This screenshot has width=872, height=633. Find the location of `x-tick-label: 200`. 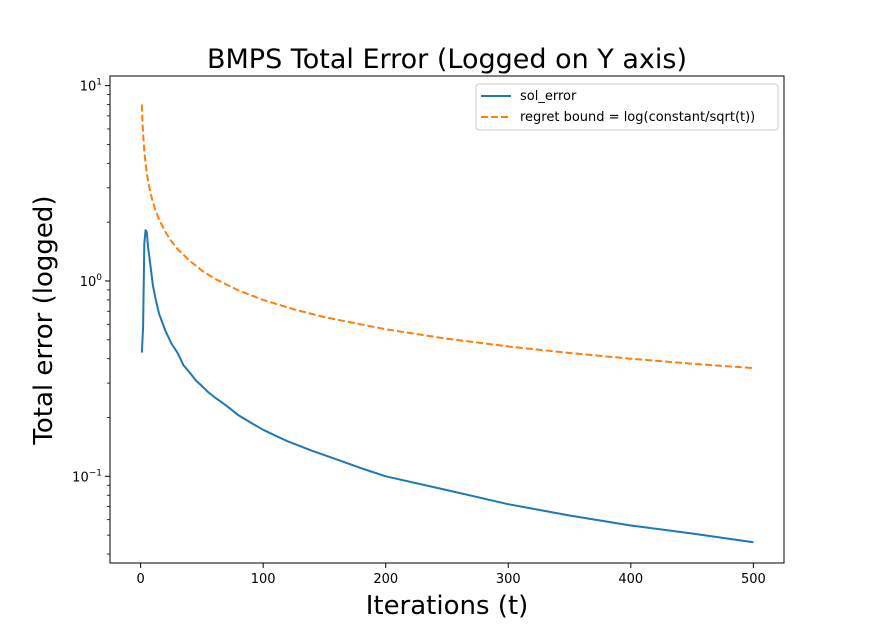

x-tick-label: 200 is located at coordinates (385, 579).